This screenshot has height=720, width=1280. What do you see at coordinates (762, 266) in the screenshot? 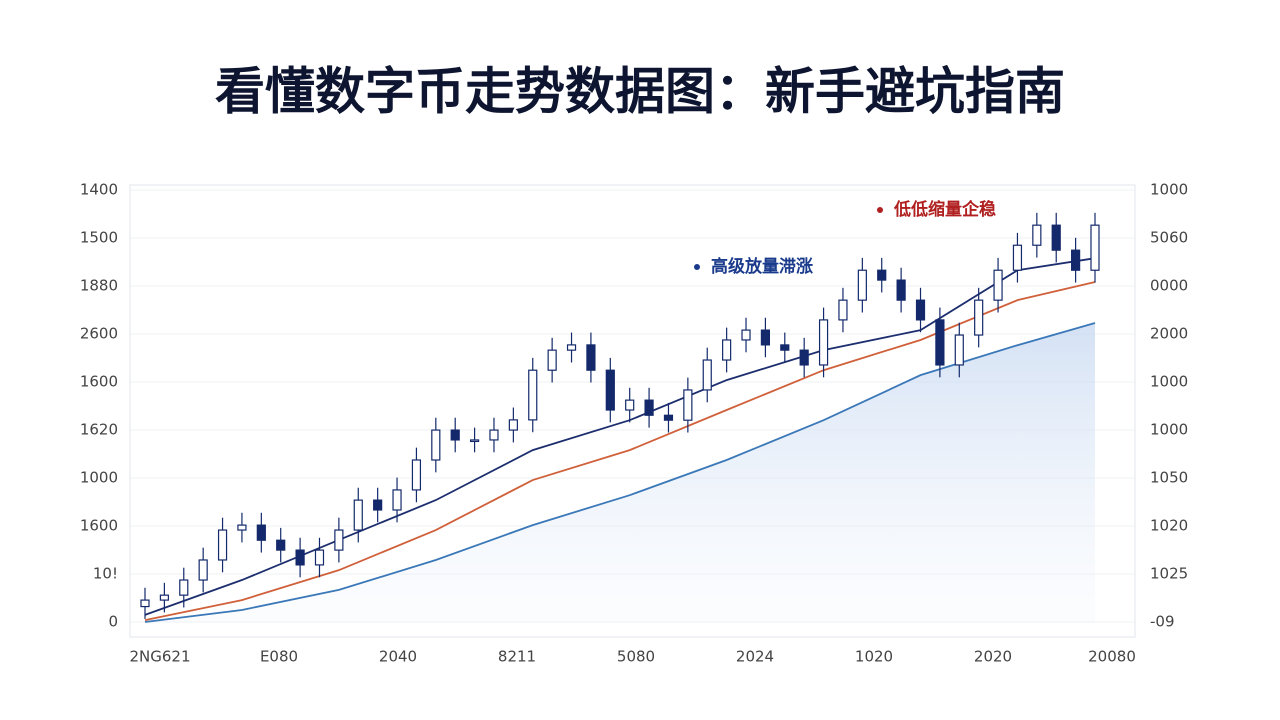
I see `annotation: 高级放量滞涨` at bounding box center [762, 266].